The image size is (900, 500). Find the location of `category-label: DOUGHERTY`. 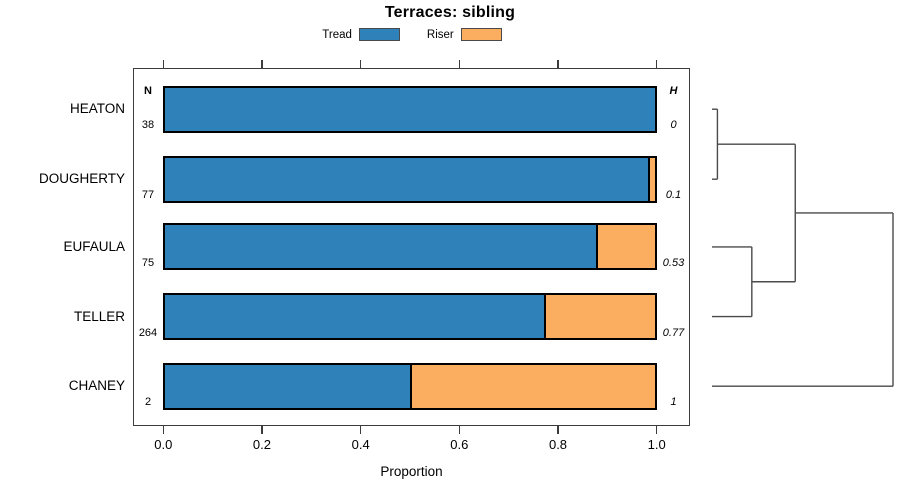

category-label: DOUGHERTY is located at coordinates (81, 179).